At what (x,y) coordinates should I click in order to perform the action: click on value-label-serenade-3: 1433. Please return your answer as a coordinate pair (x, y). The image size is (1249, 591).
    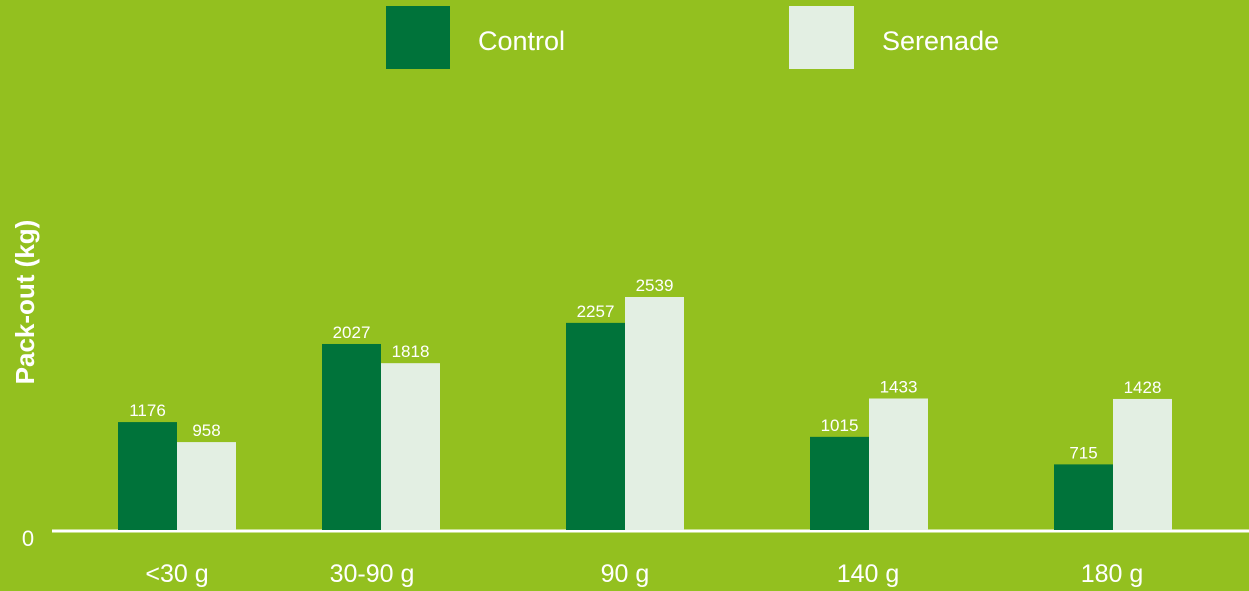
    Looking at the image, I should click on (899, 386).